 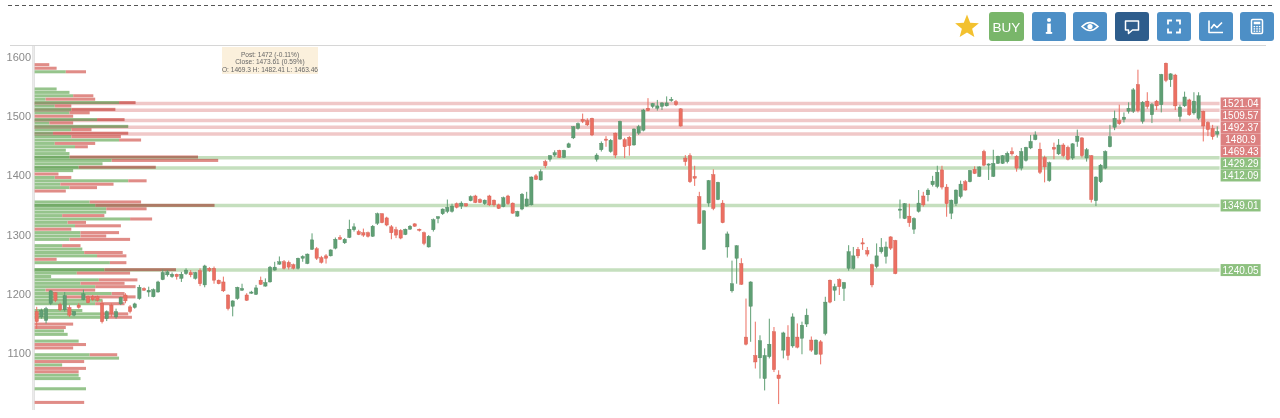 I want to click on y-tick-label: 1400, so click(x=19, y=175).